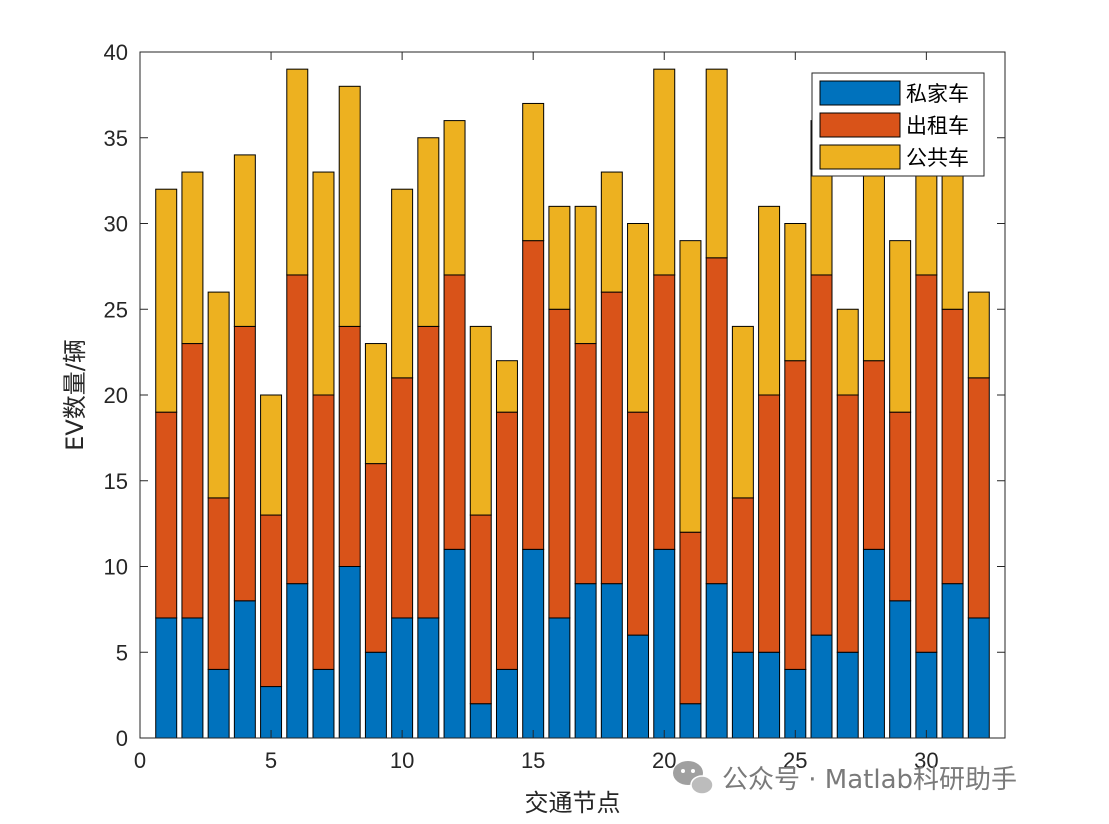 The image size is (1109, 824). Describe the element at coordinates (116, 395) in the screenshot. I see `y-tick-label: 20` at that location.